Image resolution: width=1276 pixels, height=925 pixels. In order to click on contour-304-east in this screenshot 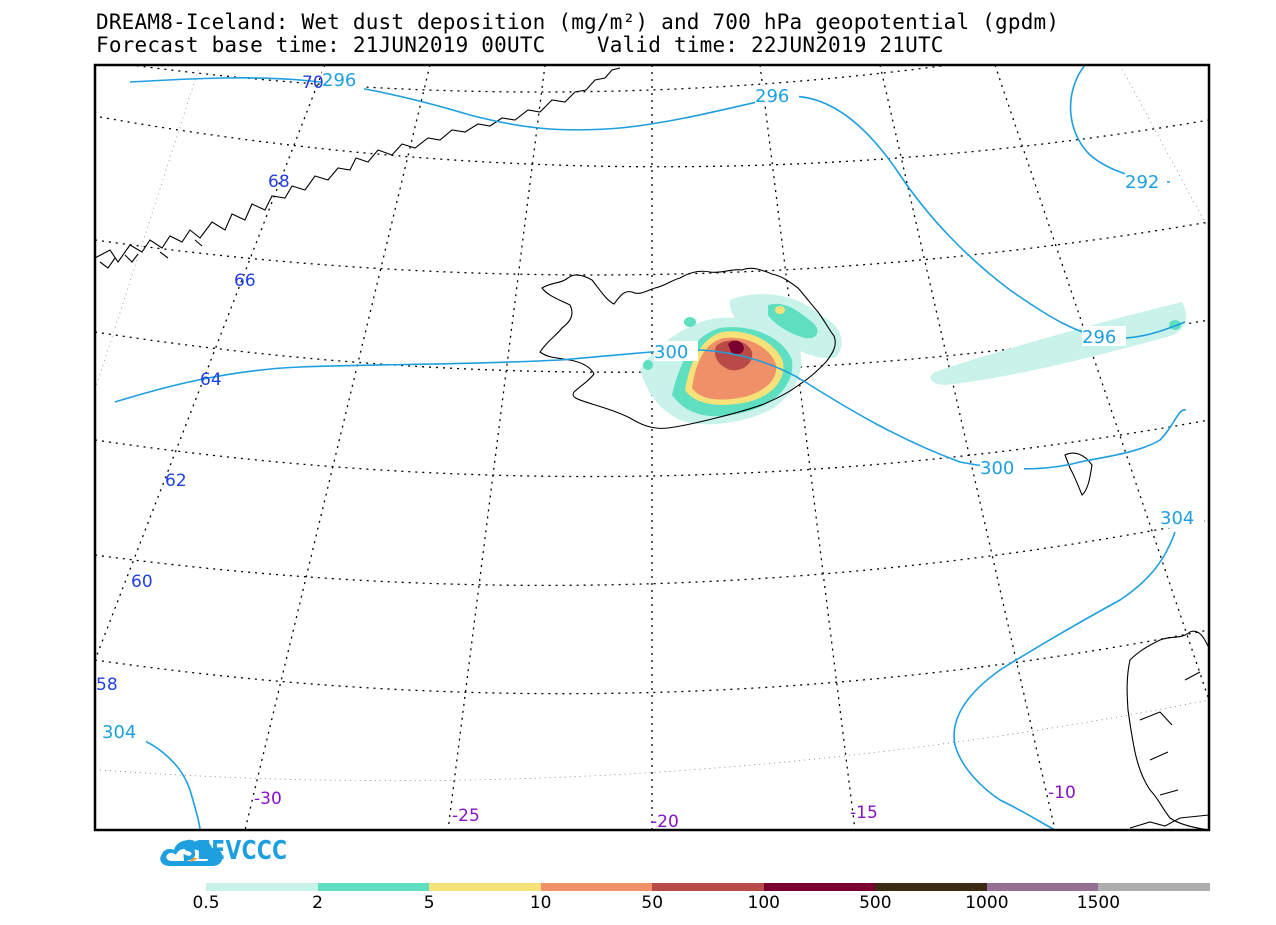, I will do `click(1064, 680)`.